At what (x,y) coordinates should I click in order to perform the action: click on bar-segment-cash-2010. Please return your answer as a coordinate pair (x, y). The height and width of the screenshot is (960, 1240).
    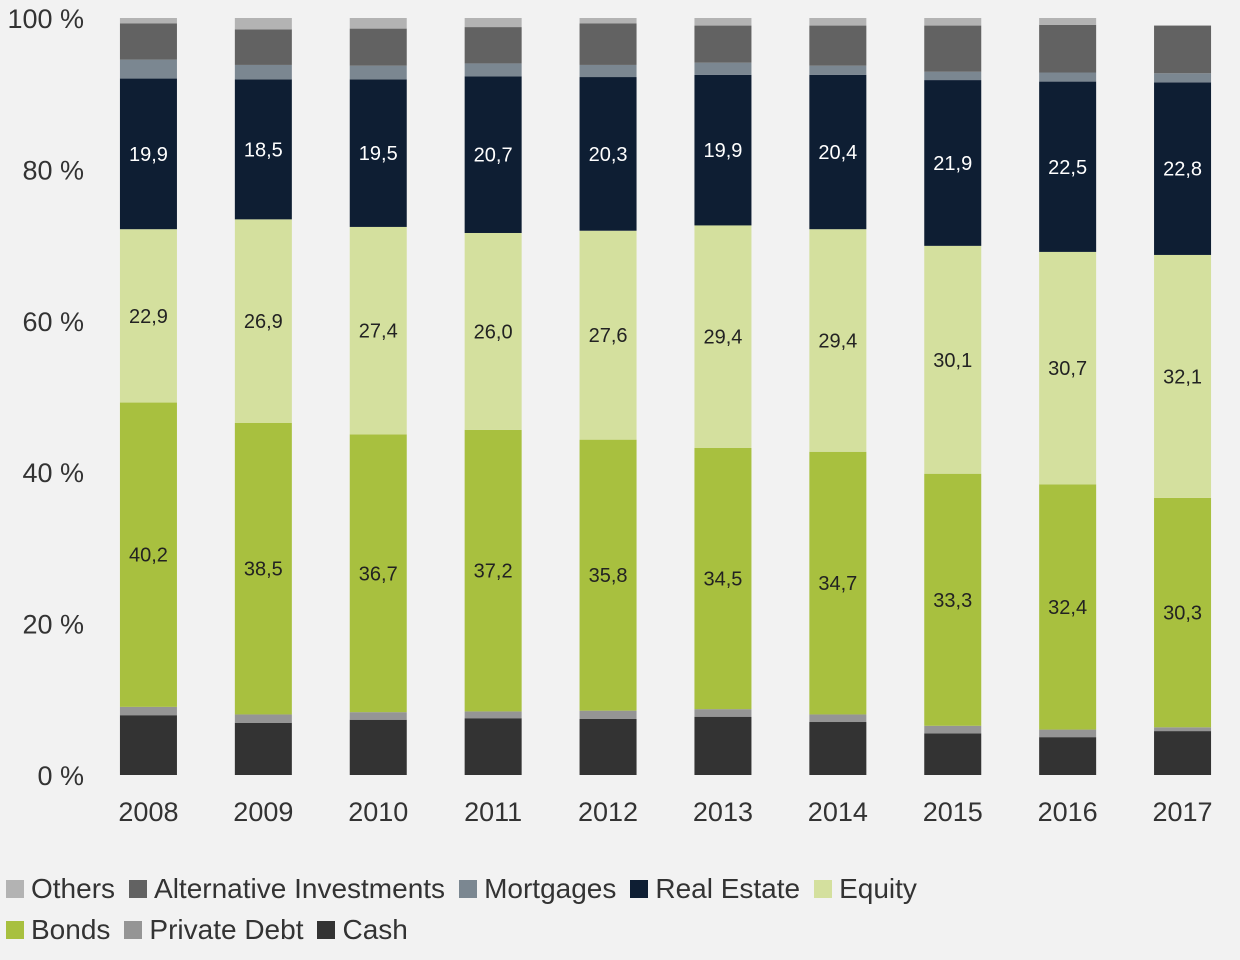
    Looking at the image, I should click on (378, 747).